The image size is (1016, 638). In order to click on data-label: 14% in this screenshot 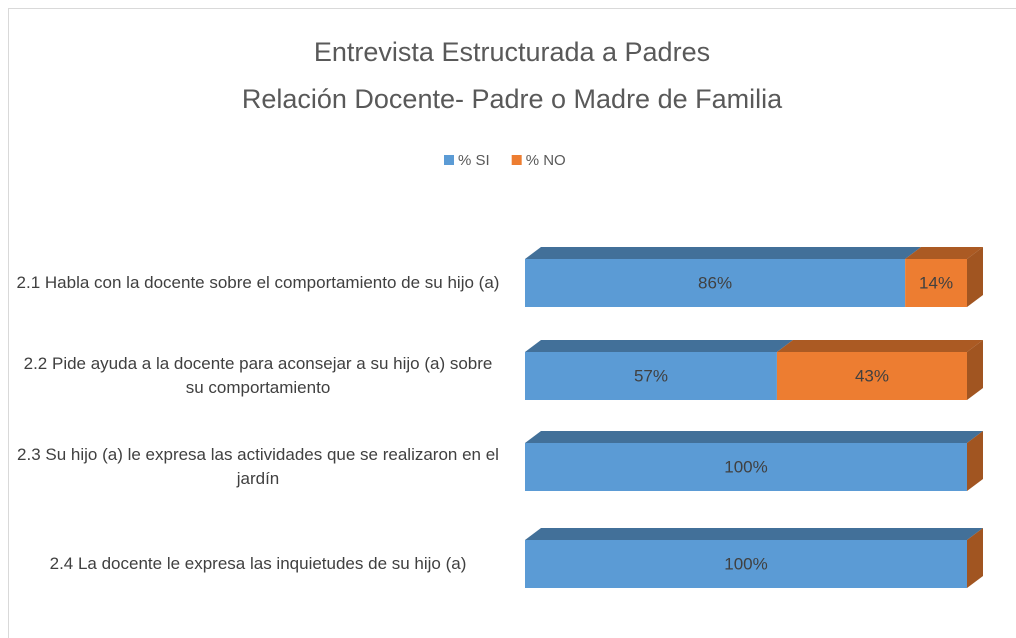, I will do `click(936, 282)`.